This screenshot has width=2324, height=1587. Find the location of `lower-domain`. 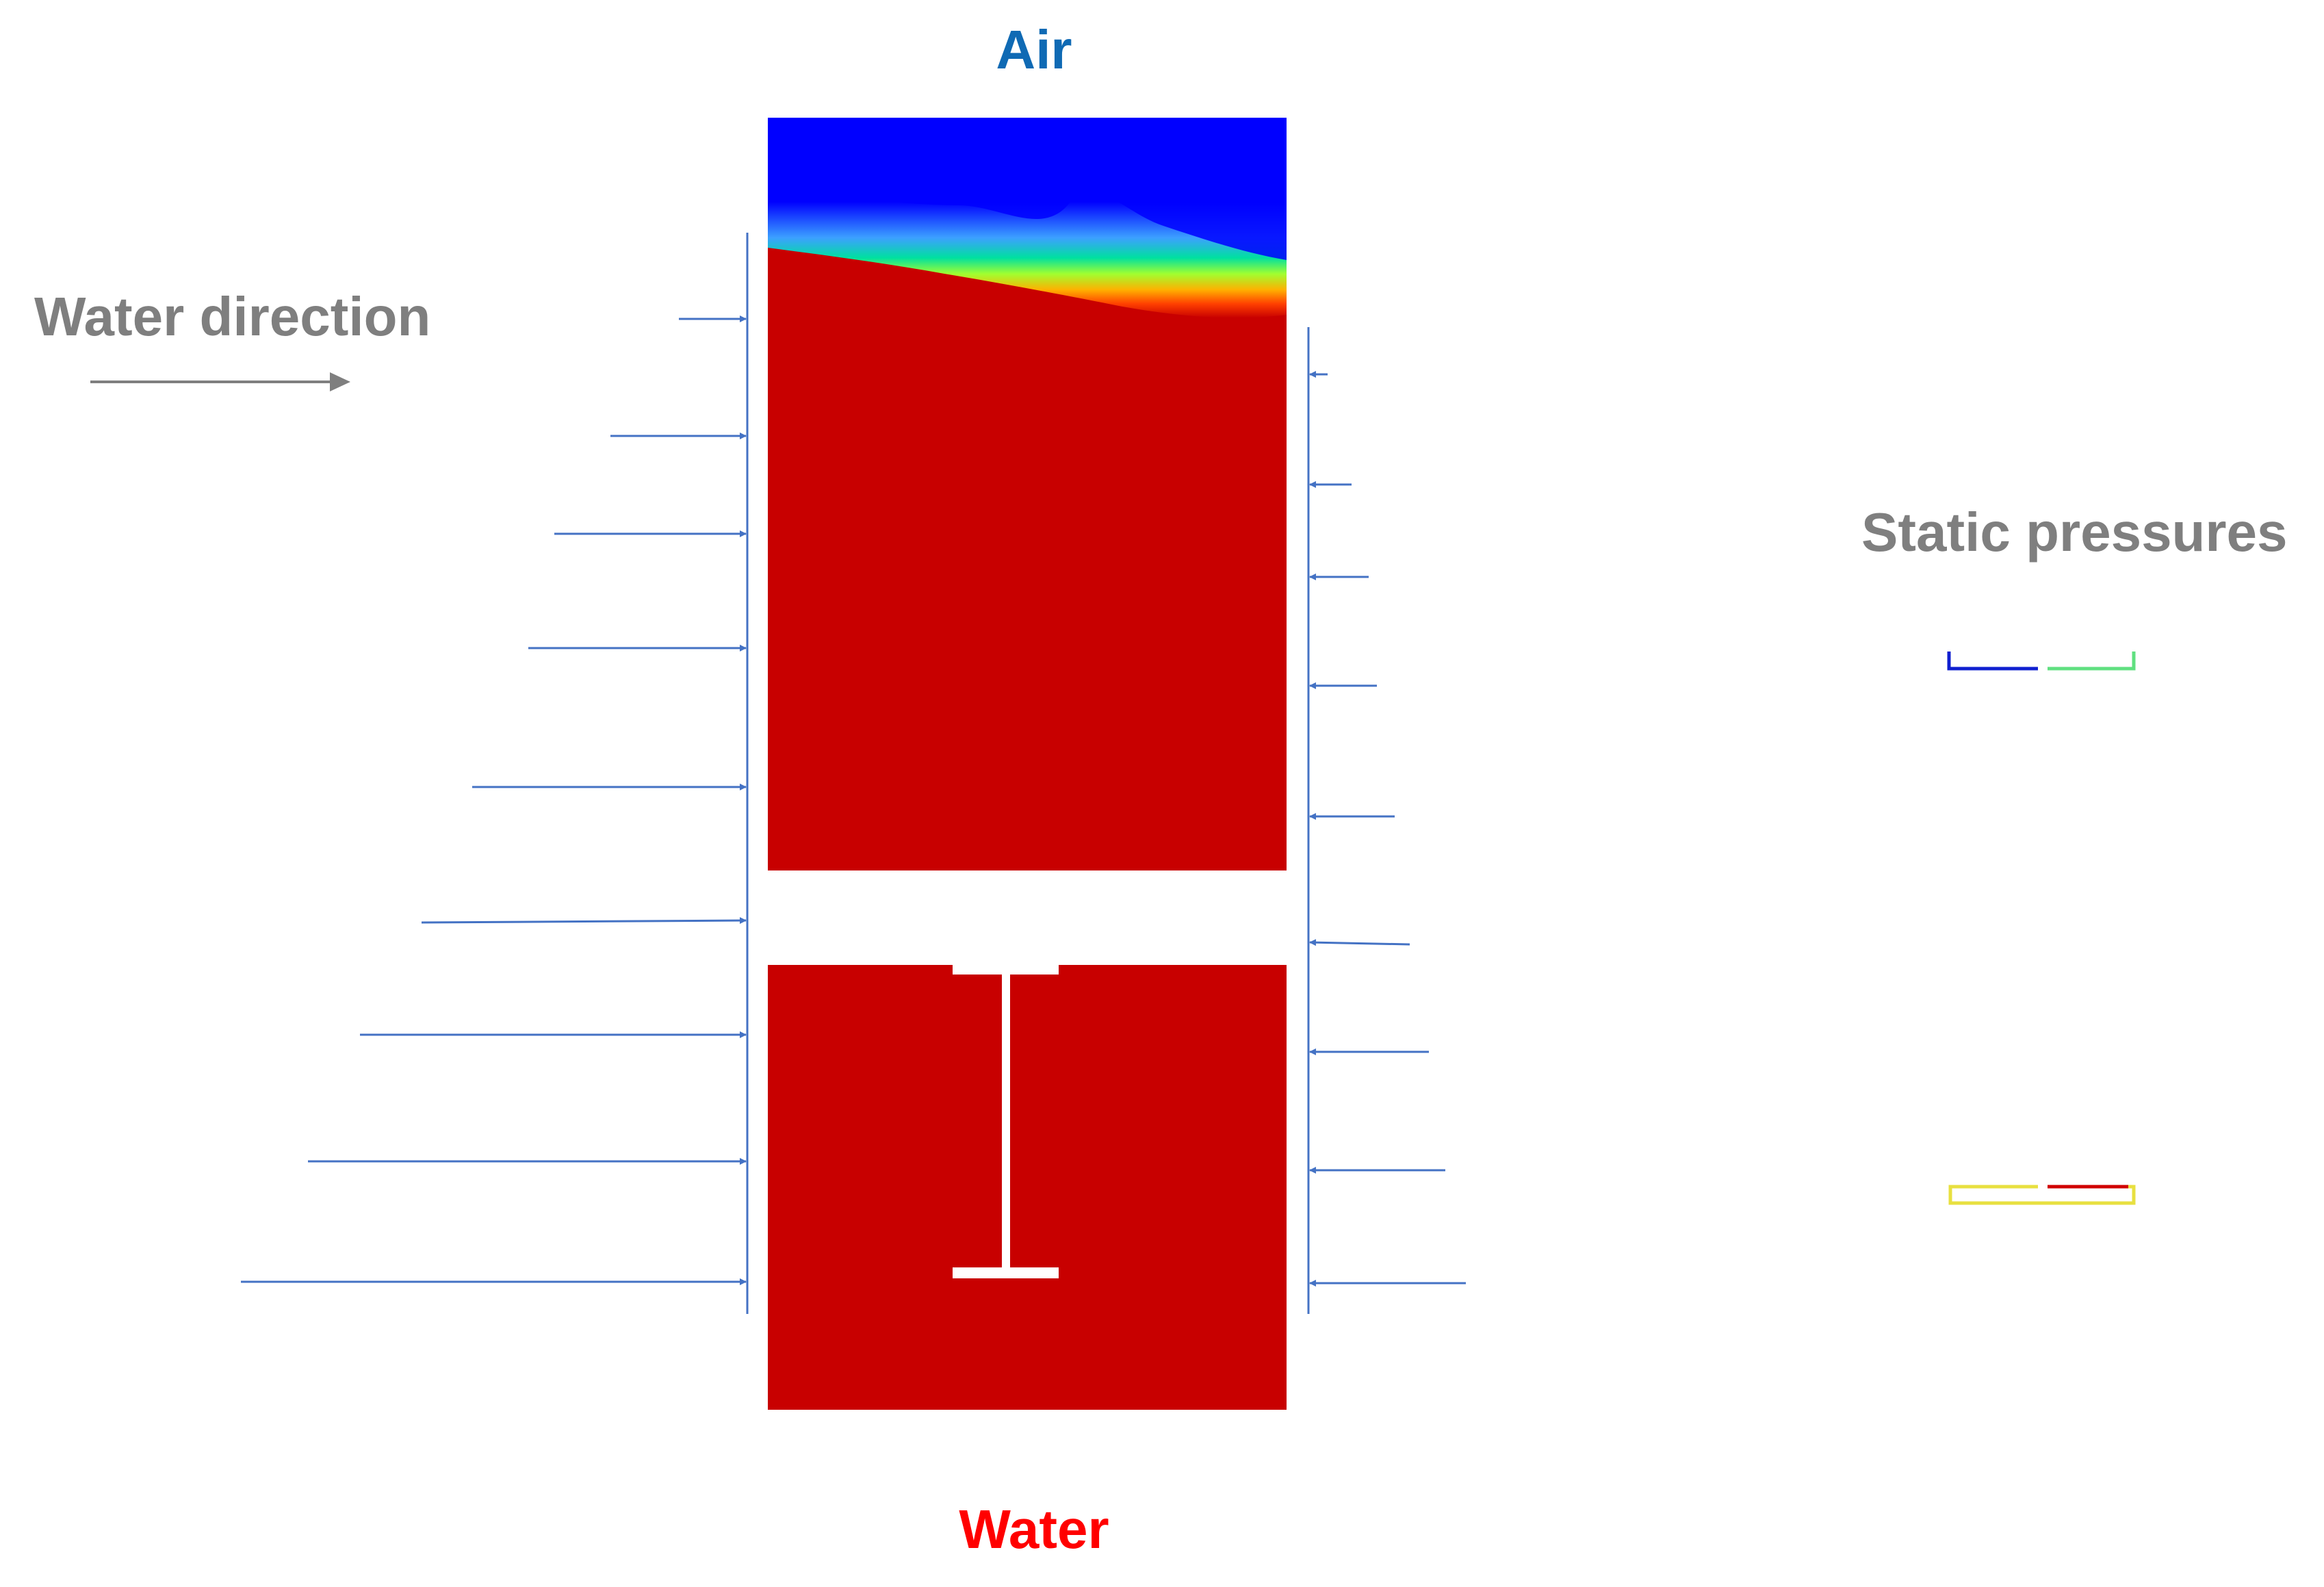

lower-domain is located at coordinates (1027, 1187).